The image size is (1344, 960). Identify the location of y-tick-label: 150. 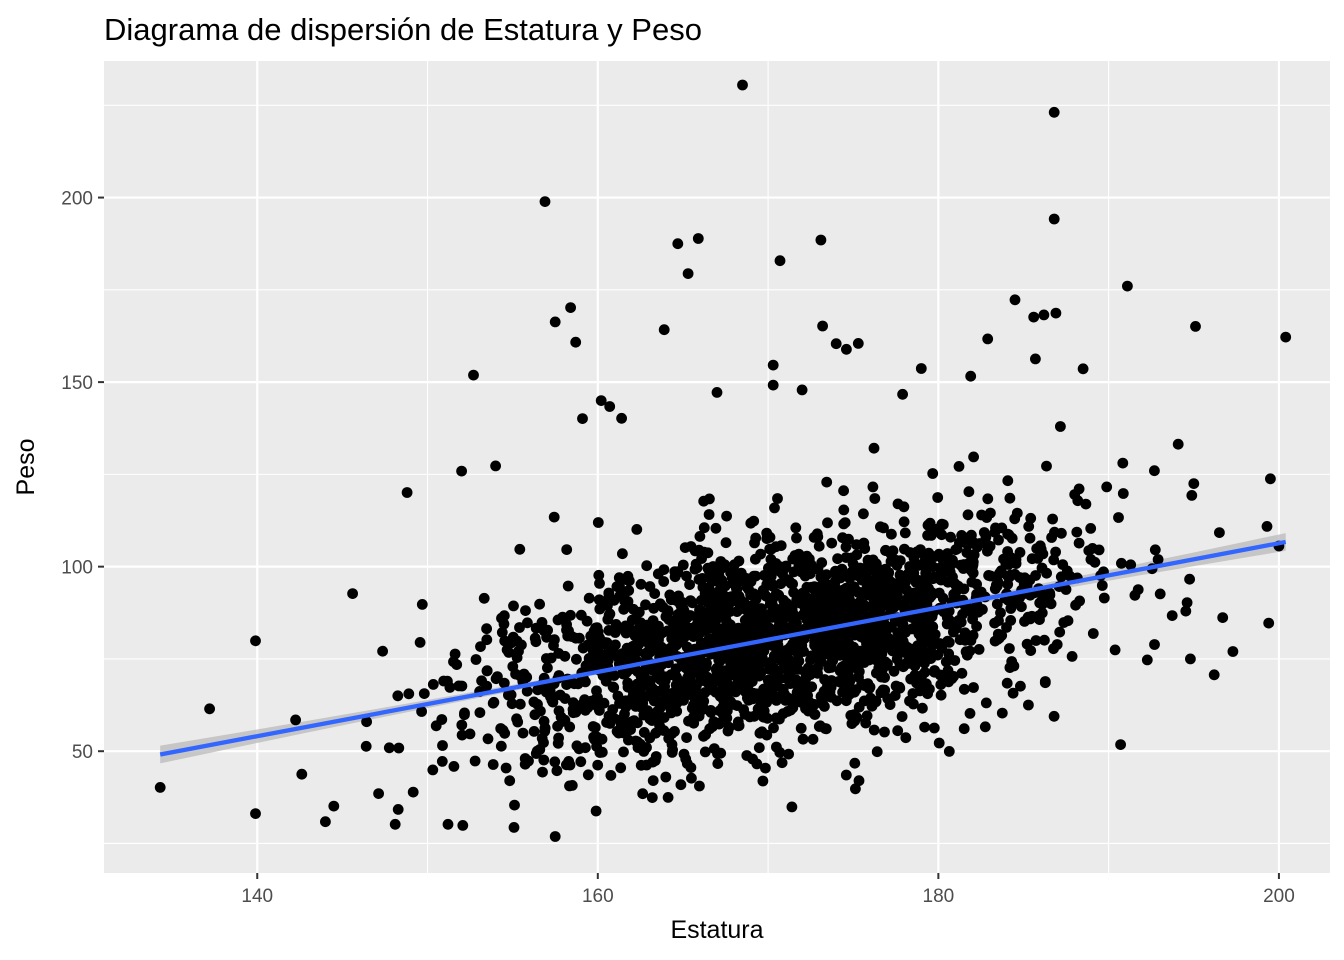
(77, 383).